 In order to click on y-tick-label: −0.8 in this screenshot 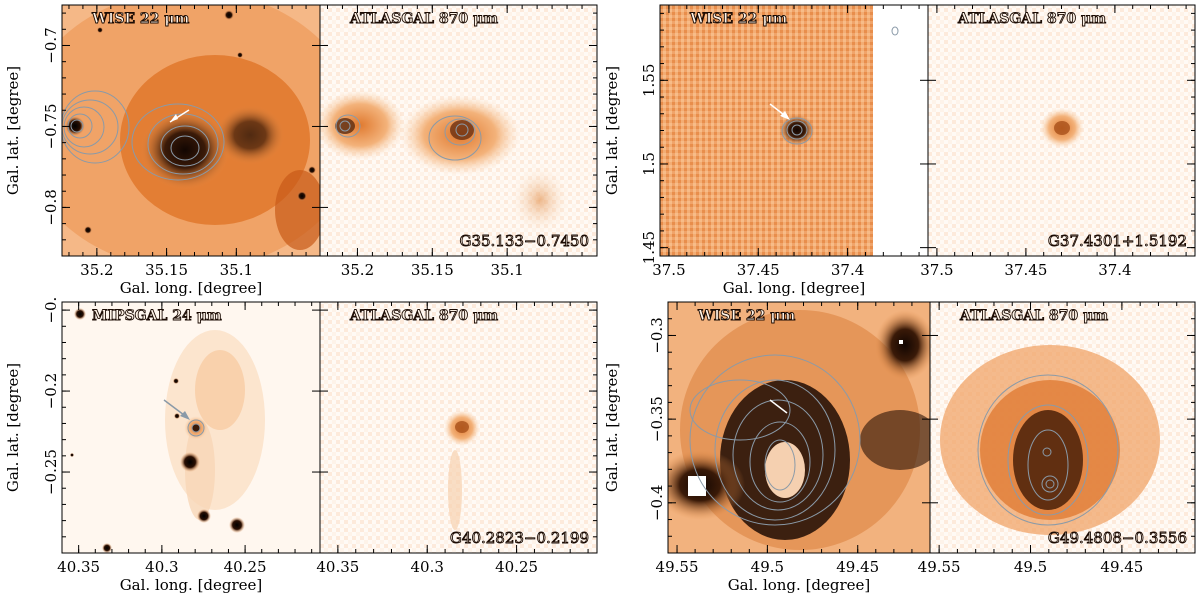, I will do `click(51, 207)`.